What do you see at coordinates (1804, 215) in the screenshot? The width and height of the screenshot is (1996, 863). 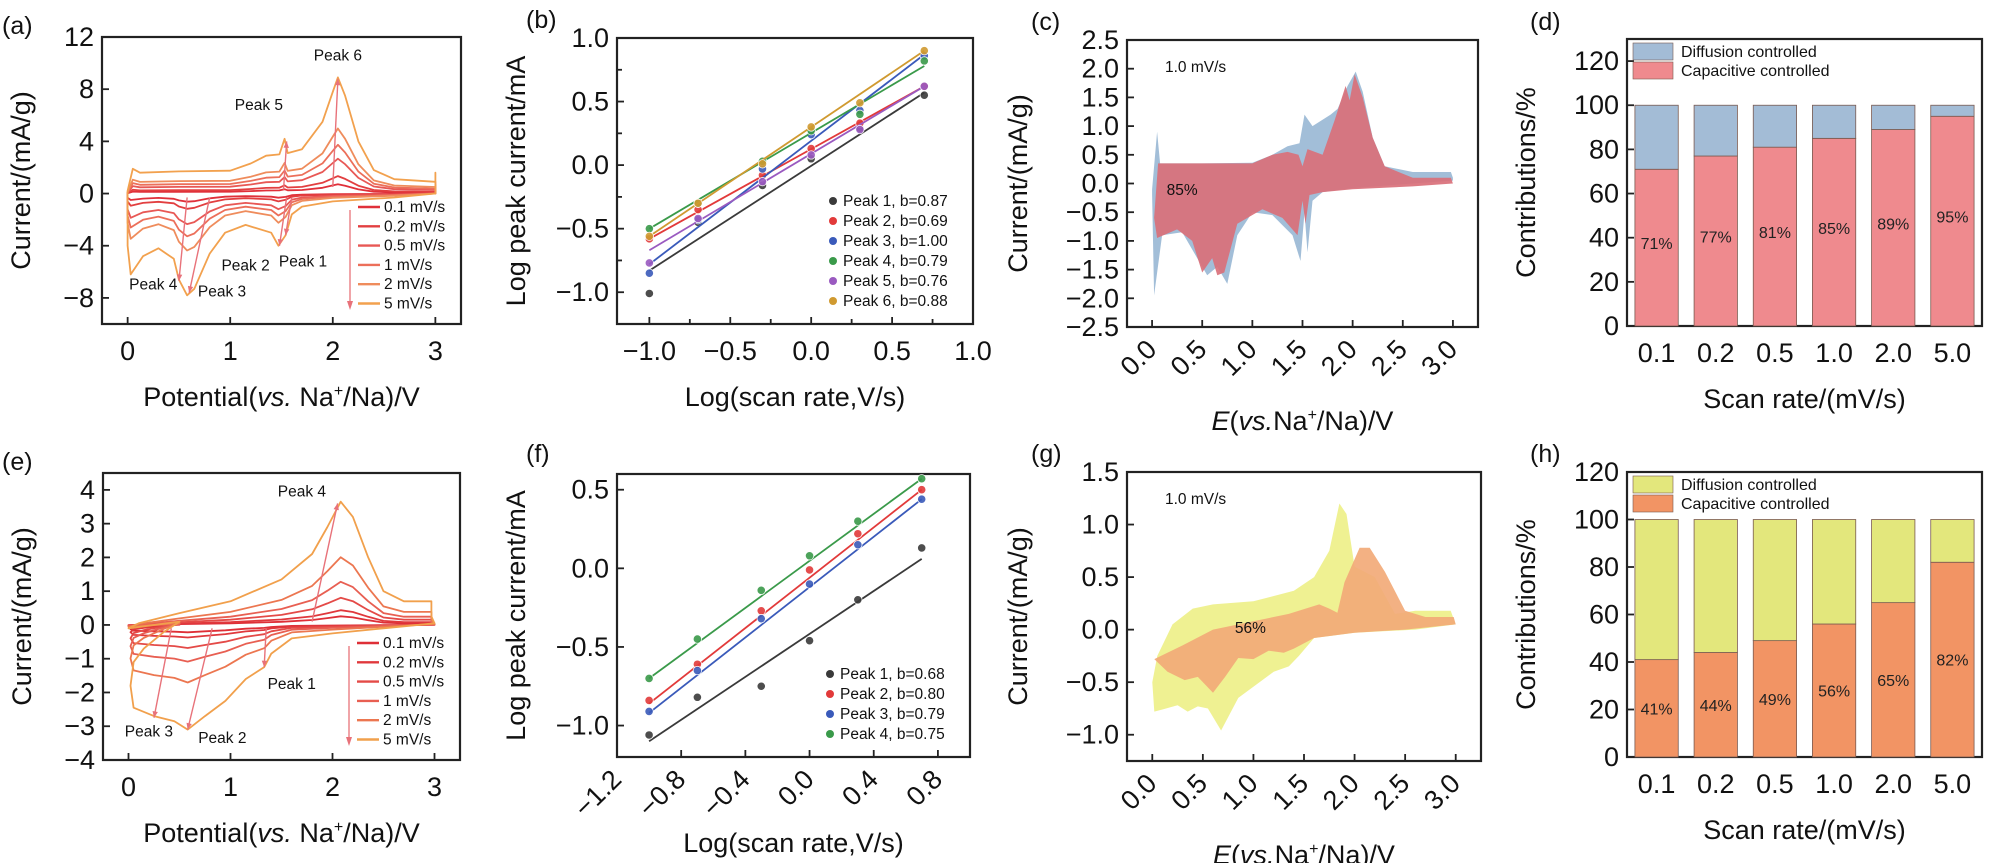 I see `bars: 71% 77% 81% 85% 89% 95%` at bounding box center [1804, 215].